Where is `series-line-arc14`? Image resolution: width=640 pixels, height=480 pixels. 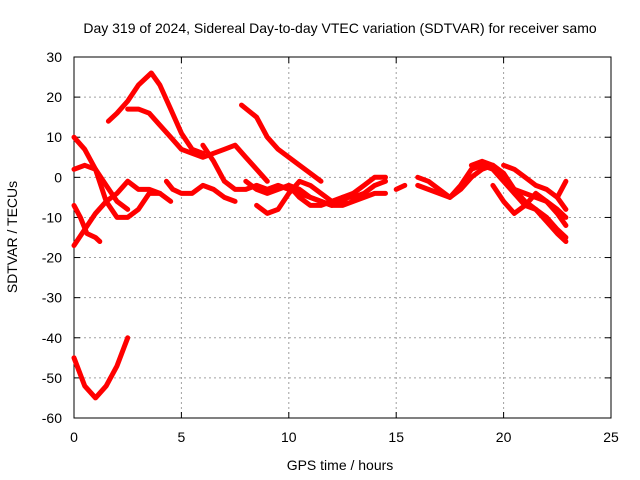 series-line-arc14 is located at coordinates (400, 187).